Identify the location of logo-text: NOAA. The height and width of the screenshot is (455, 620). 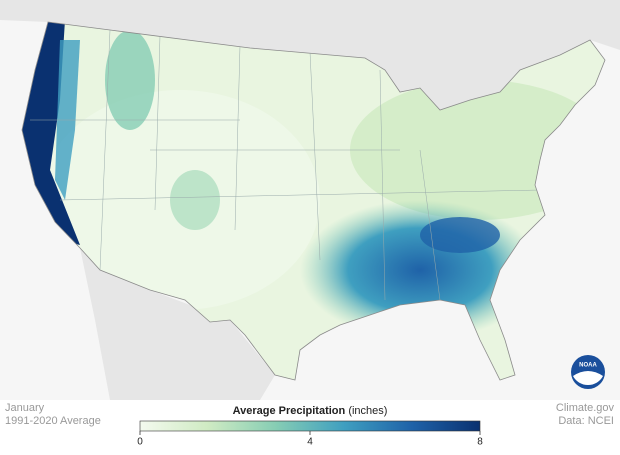
(588, 366).